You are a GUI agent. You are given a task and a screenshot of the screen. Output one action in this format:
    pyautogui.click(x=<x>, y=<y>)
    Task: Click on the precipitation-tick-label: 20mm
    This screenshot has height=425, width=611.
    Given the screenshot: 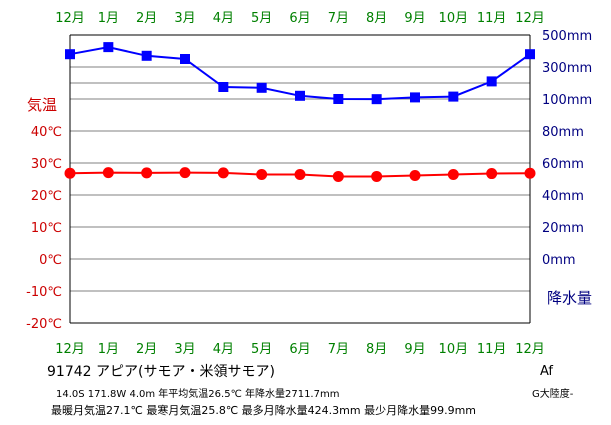 What is the action you would take?
    pyautogui.click(x=563, y=228)
    